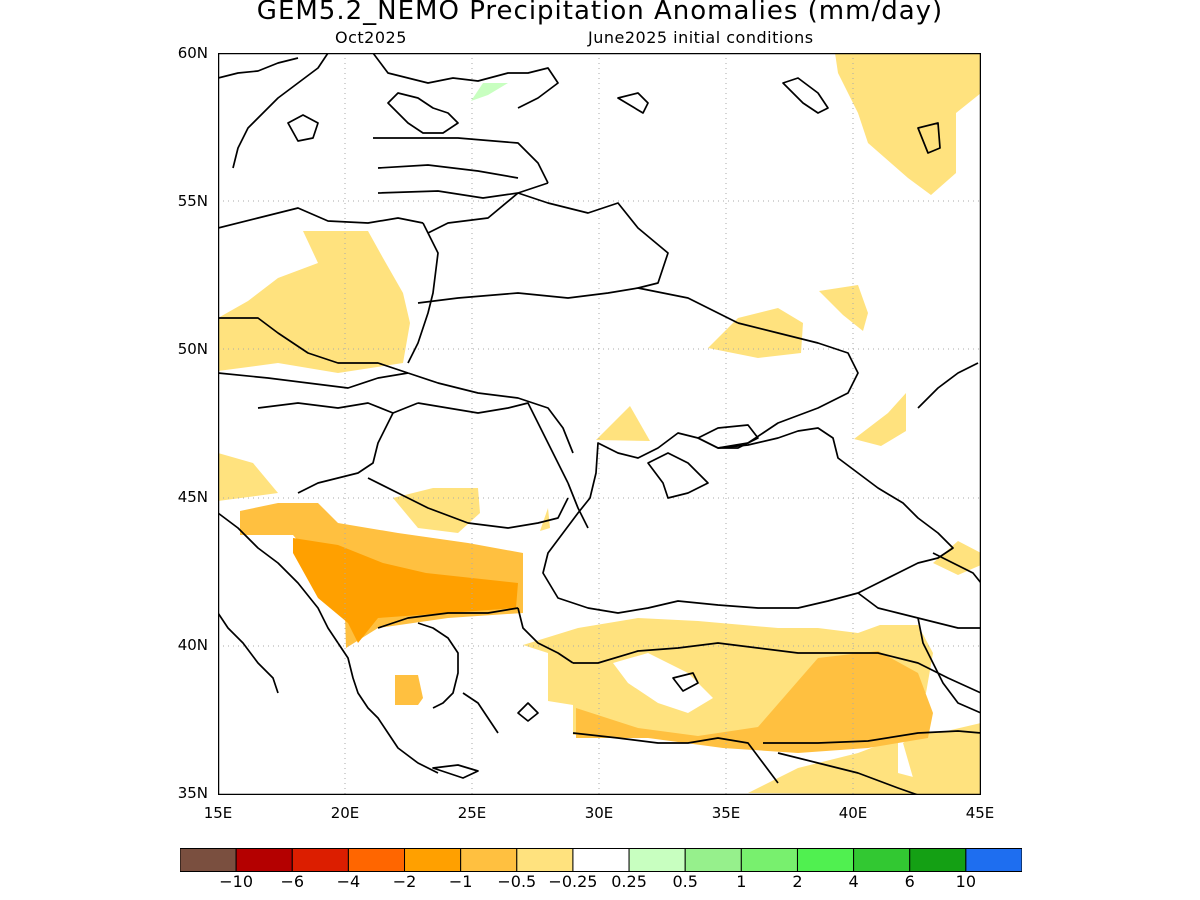 The image size is (1200, 900). Describe the element at coordinates (248, 477) in the screenshot. I see `anomaly-patch-hungary` at that location.